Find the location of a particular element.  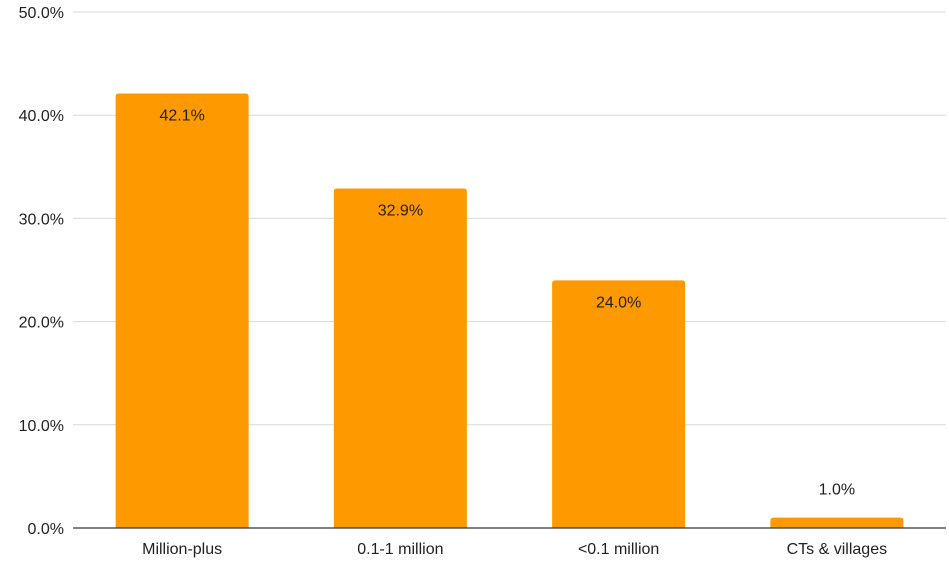

x-tick-label: 0.1-1 million is located at coordinates (400, 549).